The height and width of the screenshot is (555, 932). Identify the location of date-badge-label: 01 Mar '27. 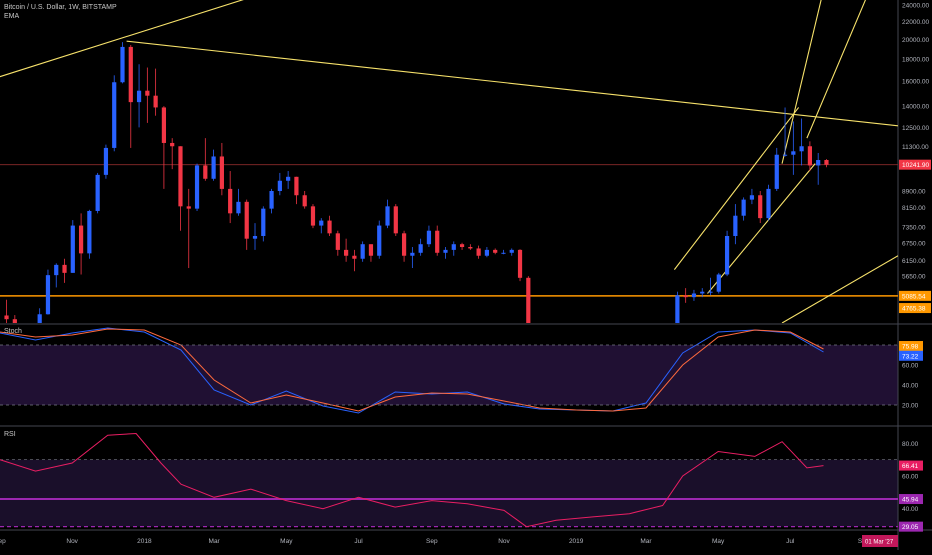
(879, 543).